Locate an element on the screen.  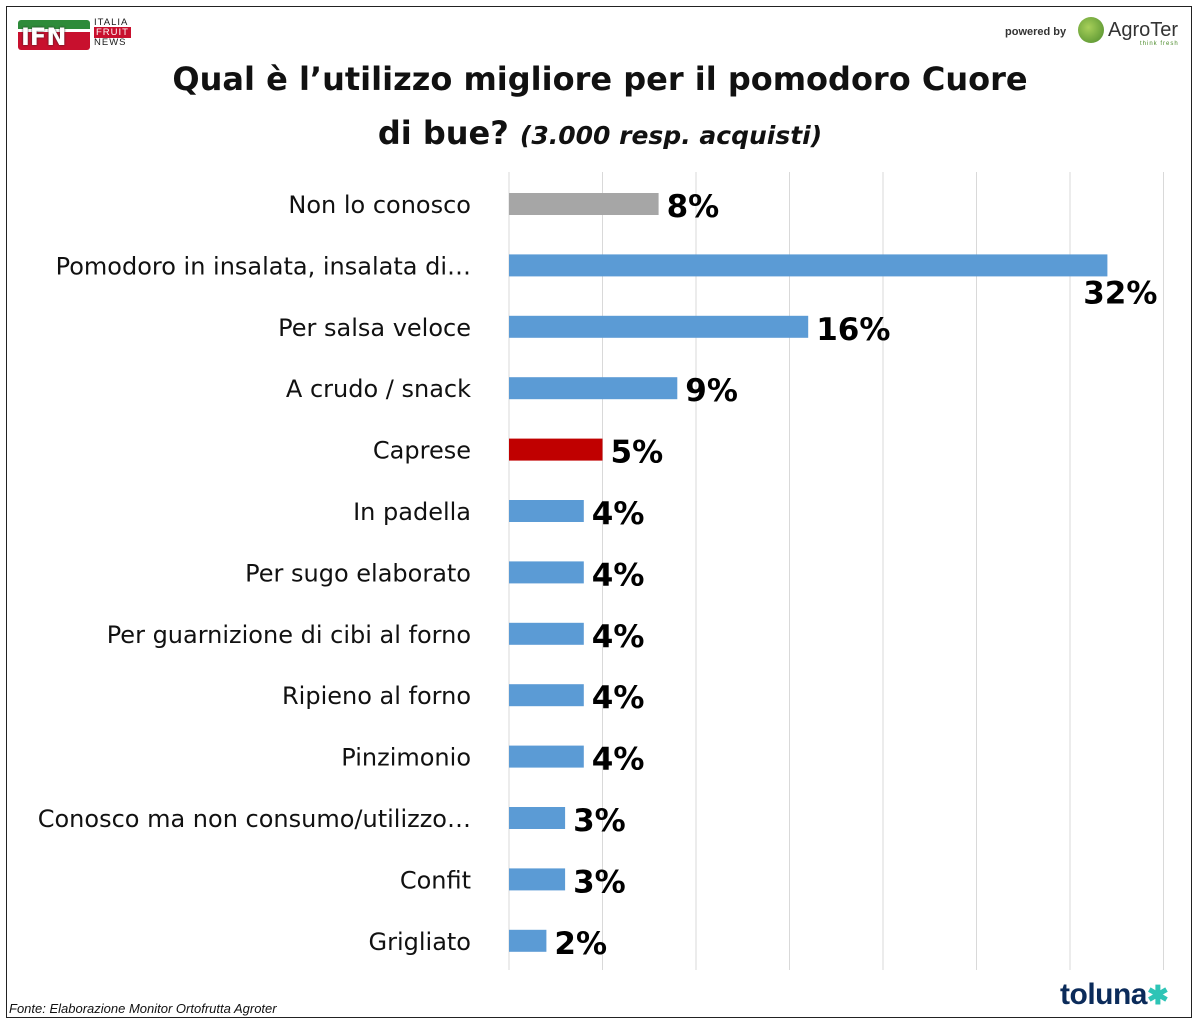
value-label: 16% is located at coordinates (853, 330).